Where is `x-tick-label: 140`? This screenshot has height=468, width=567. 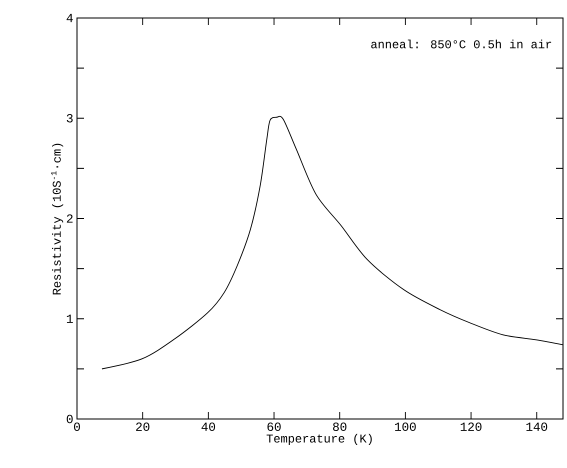 x-tick-label: 140 is located at coordinates (537, 426).